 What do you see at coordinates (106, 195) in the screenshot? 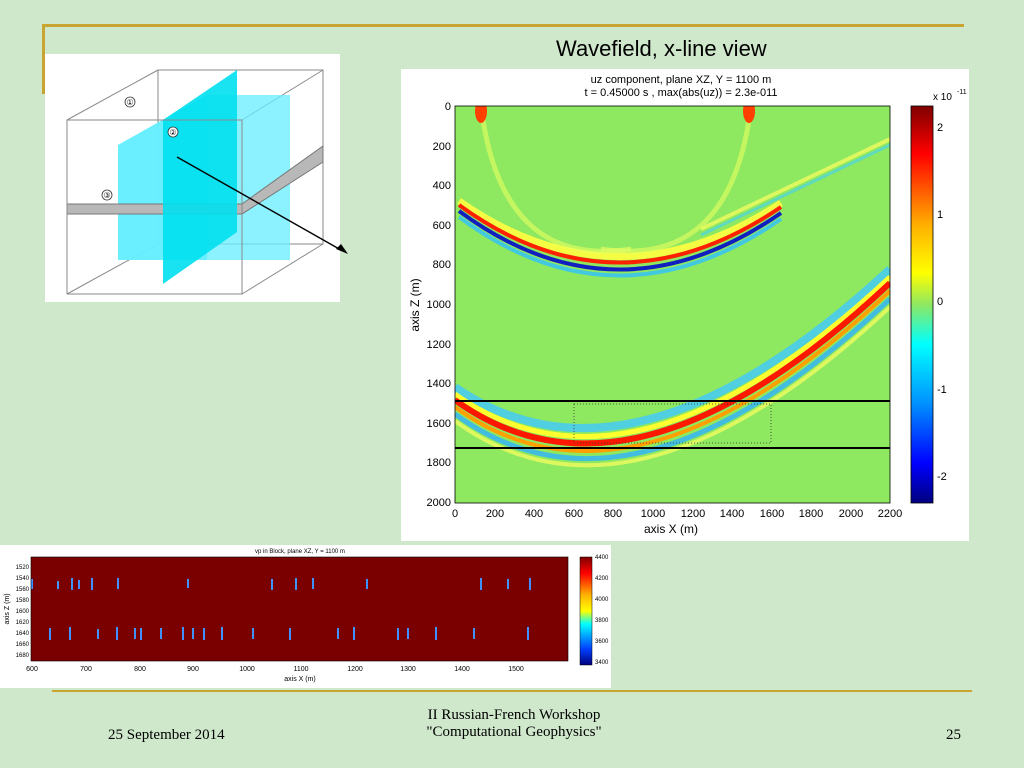
I see `label-plane-3: ③` at bounding box center [106, 195].